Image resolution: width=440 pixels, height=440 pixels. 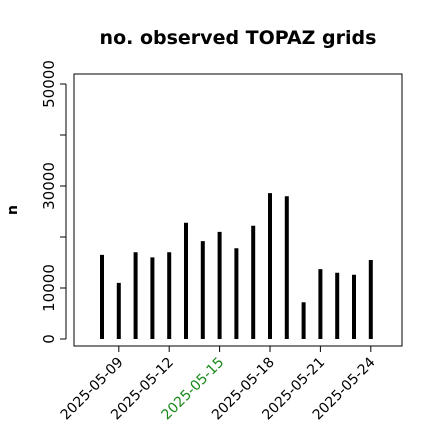 What do you see at coordinates (49, 288) in the screenshot?
I see `y-tick-label: 10000` at bounding box center [49, 288].